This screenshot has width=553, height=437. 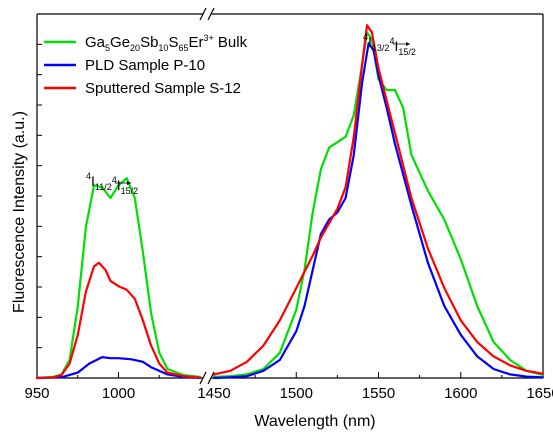 I want to click on y-axis-title: Fluorescence Intensity (a.u.), so click(x=19, y=212).